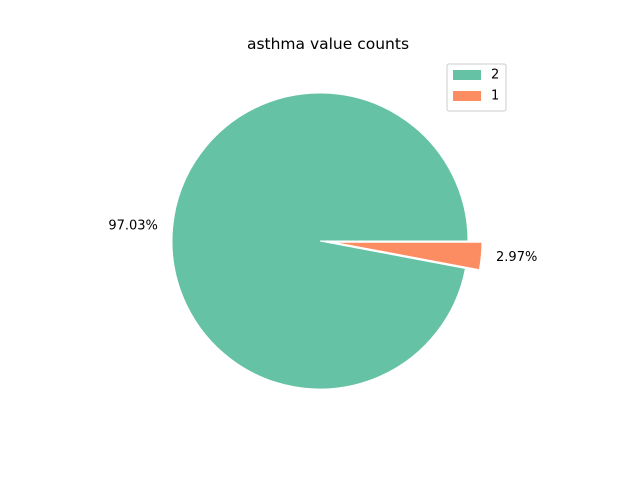 The image size is (640, 484). I want to click on legend-items: 21, so click(476, 86).